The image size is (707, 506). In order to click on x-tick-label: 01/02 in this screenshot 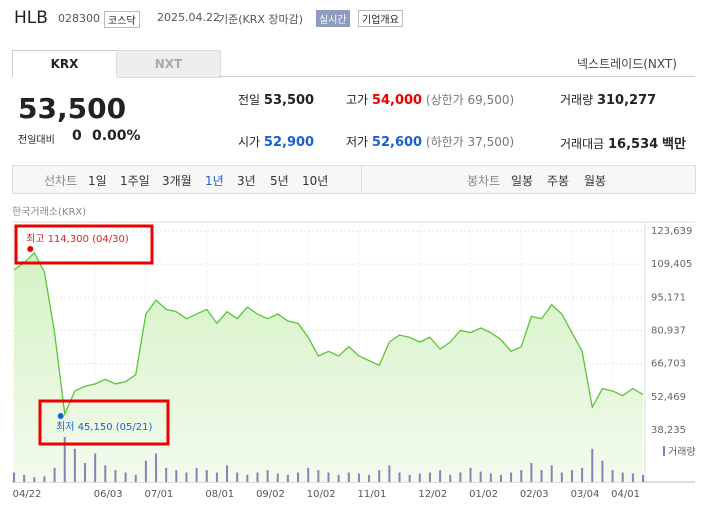, I will do `click(483, 494)`.